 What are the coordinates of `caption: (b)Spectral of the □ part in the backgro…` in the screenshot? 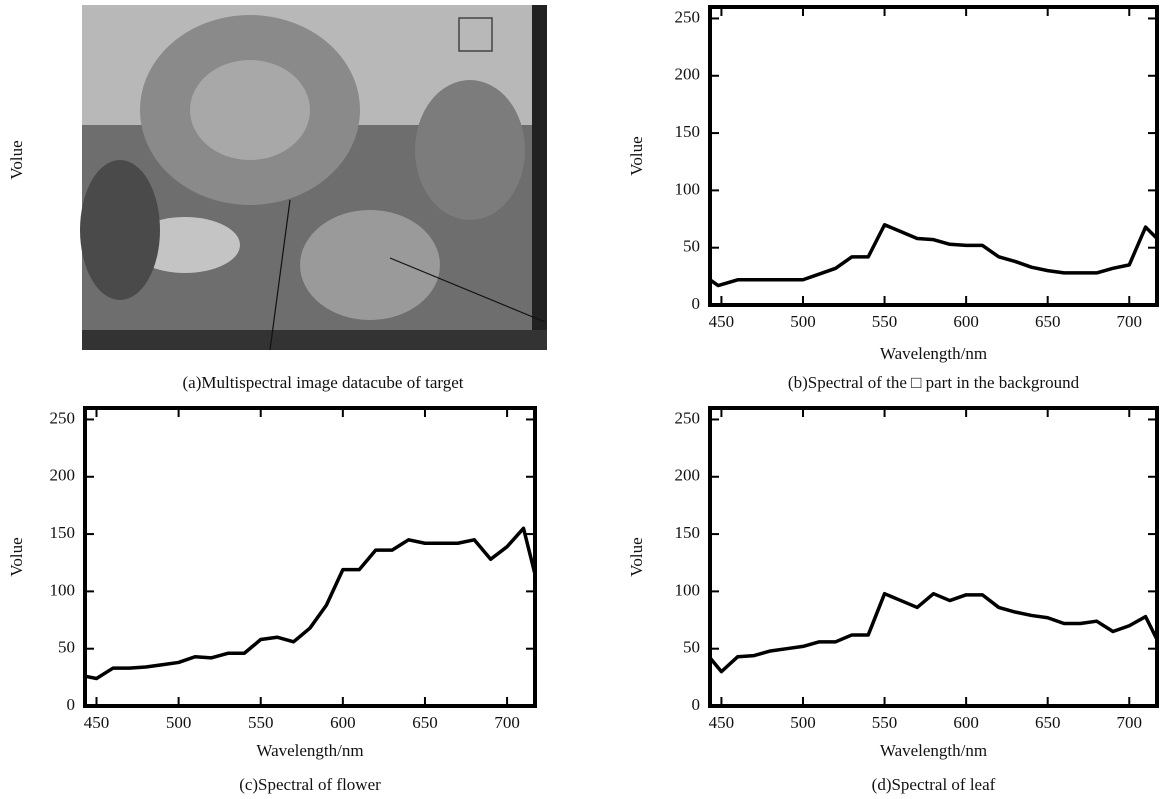 It's located at (934, 382).